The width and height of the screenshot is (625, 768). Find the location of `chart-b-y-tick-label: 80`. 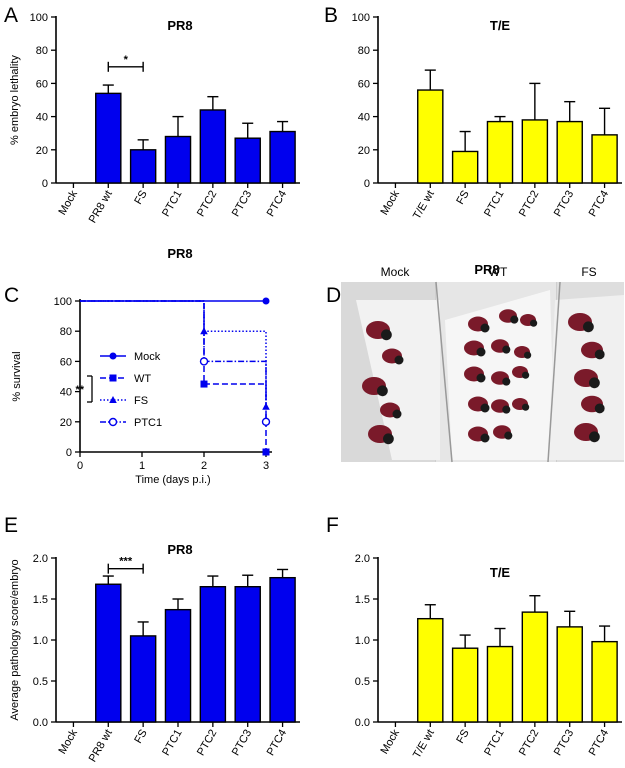

chart-b-y-tick-label: 80 is located at coordinates (364, 51).